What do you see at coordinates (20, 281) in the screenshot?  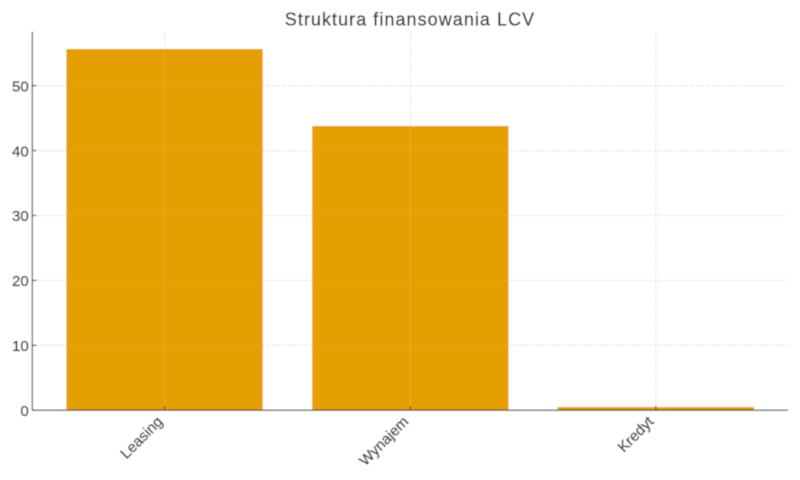 I see `svg-text: 20` at bounding box center [20, 281].